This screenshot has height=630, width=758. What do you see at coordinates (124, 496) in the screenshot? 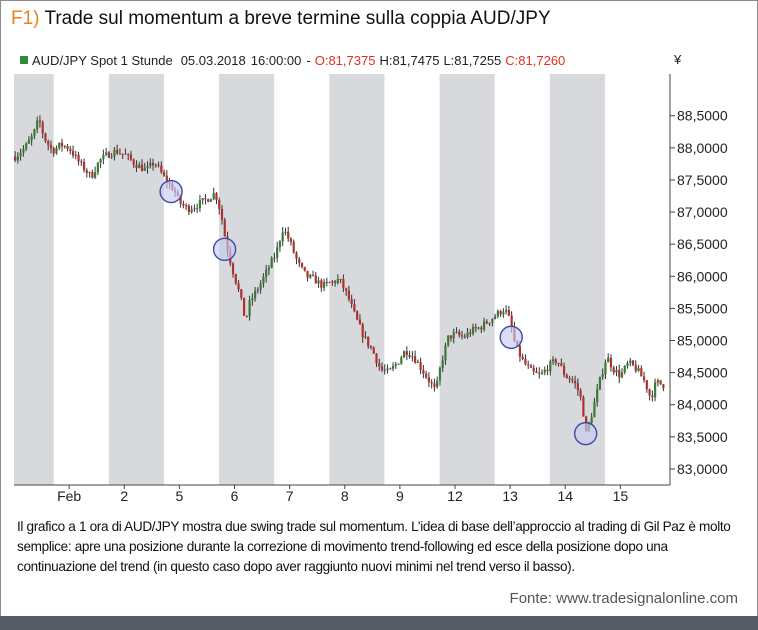
I see `x-tick-label: 2` at bounding box center [124, 496].